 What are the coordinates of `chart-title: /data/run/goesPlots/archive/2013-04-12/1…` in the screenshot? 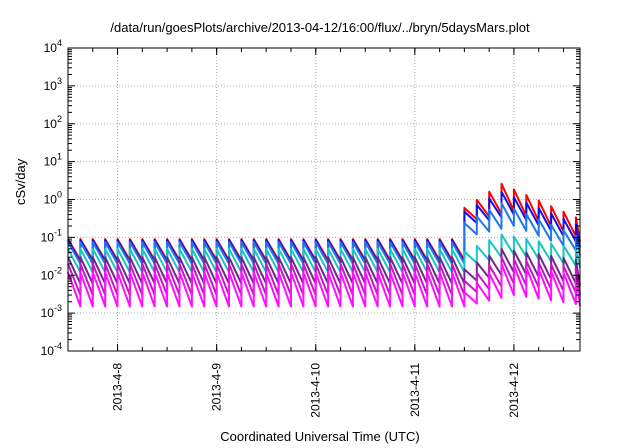 It's located at (320, 27).